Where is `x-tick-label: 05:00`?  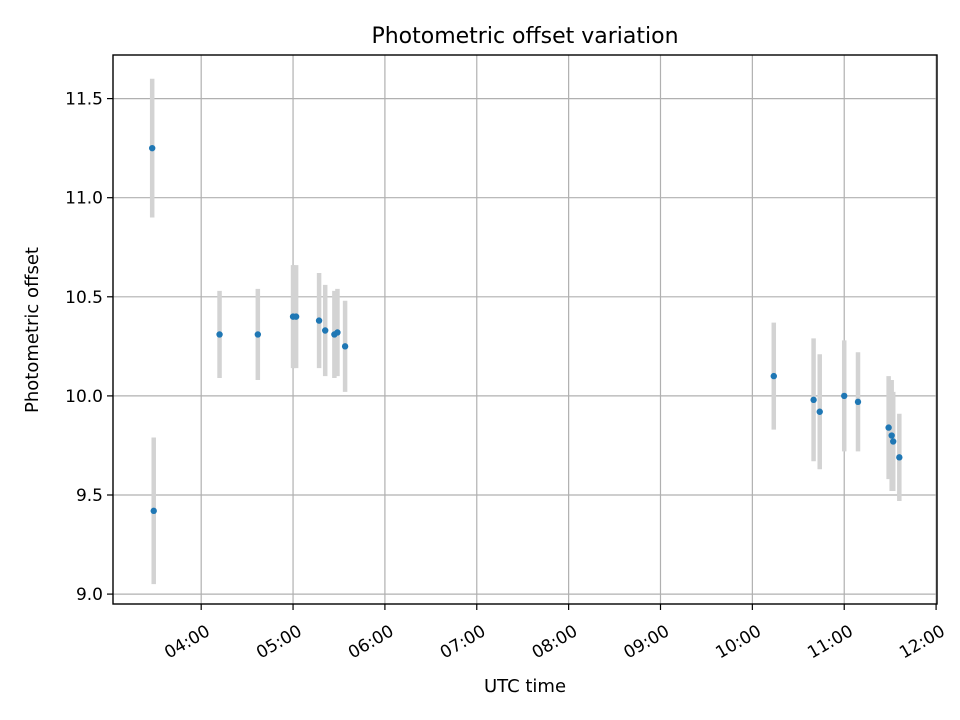 x-tick-label: 05:00 is located at coordinates (279, 642).